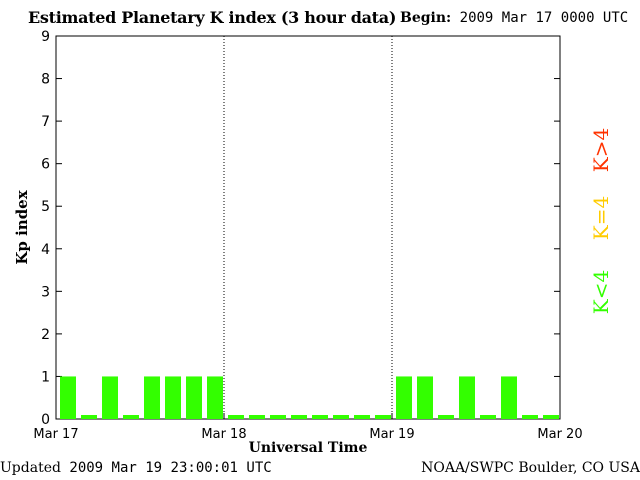 Image resolution: width=640 pixels, height=480 pixels. I want to click on y-tick-label: 4, so click(45, 250).